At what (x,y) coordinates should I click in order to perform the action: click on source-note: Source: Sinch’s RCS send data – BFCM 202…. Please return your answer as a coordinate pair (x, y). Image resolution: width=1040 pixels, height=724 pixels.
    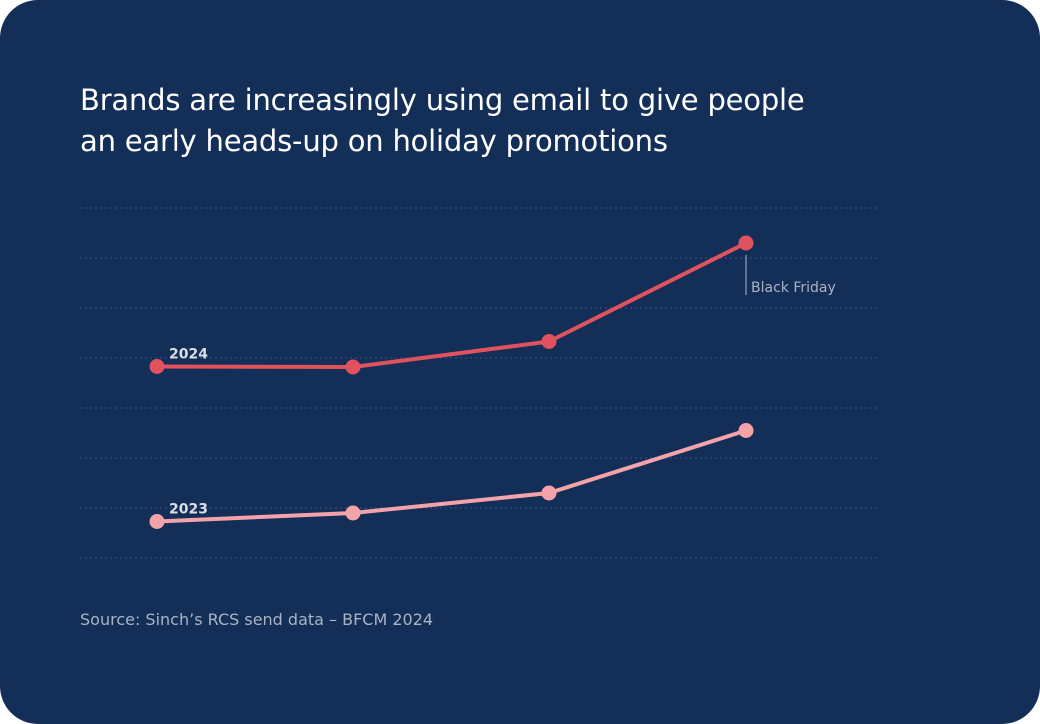
    Looking at the image, I should click on (257, 619).